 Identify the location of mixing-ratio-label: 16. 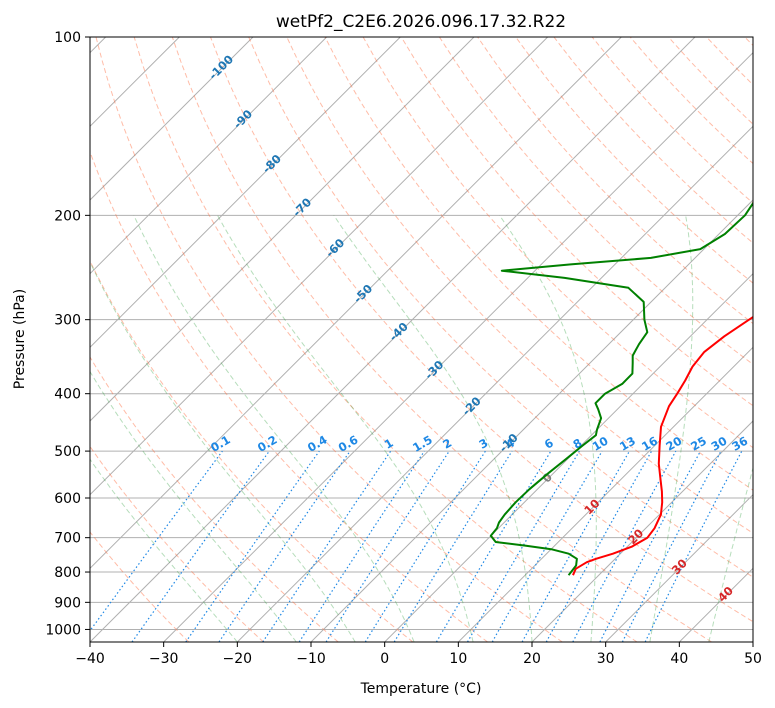
(649, 444).